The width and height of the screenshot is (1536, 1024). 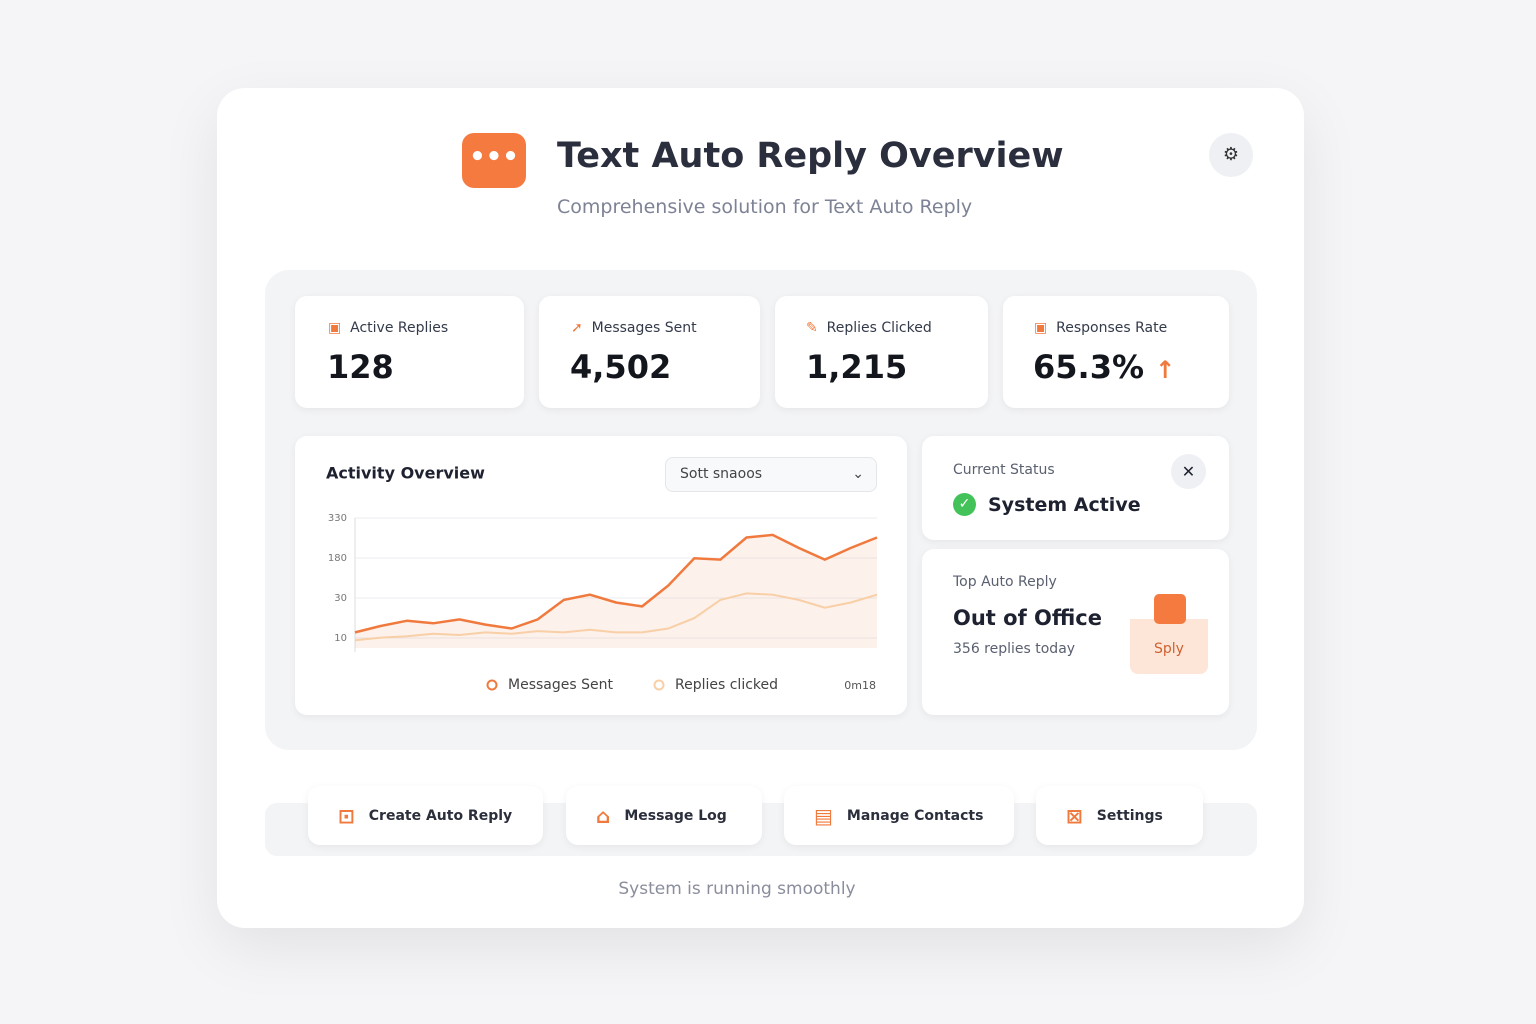 I want to click on action-label: Create Auto Reply, so click(x=440, y=815).